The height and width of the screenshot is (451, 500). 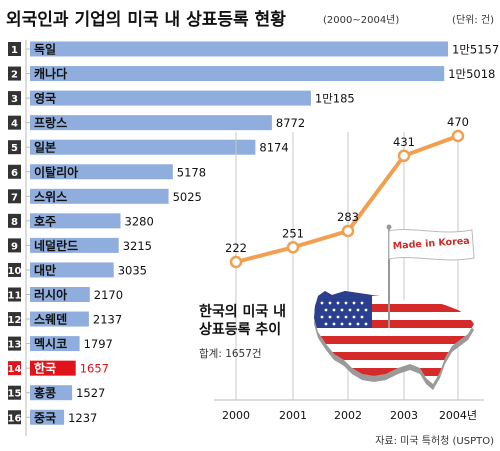 What do you see at coordinates (473, 19) in the screenshot?
I see `chart-unit: (단위: 건)` at bounding box center [473, 19].